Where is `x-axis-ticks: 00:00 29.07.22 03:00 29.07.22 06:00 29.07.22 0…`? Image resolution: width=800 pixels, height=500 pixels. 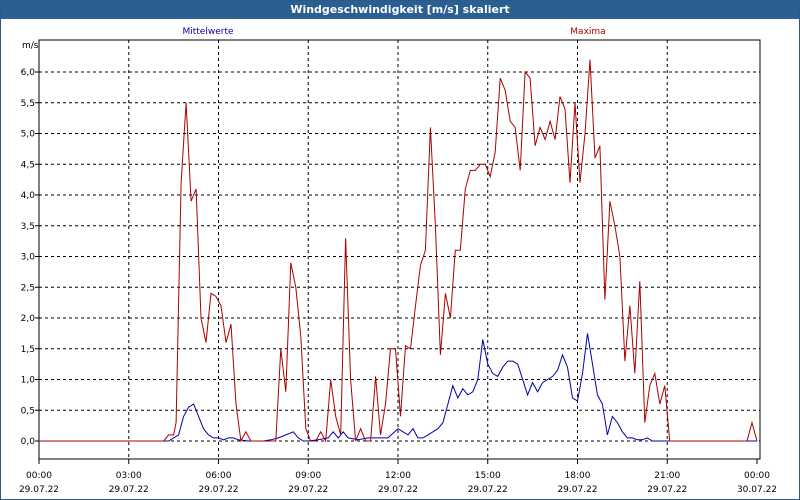 x-axis-ticks: 00:00 29.07.22 03:00 29.07.22 06:00 29.07.22 0… is located at coordinates (398, 477).